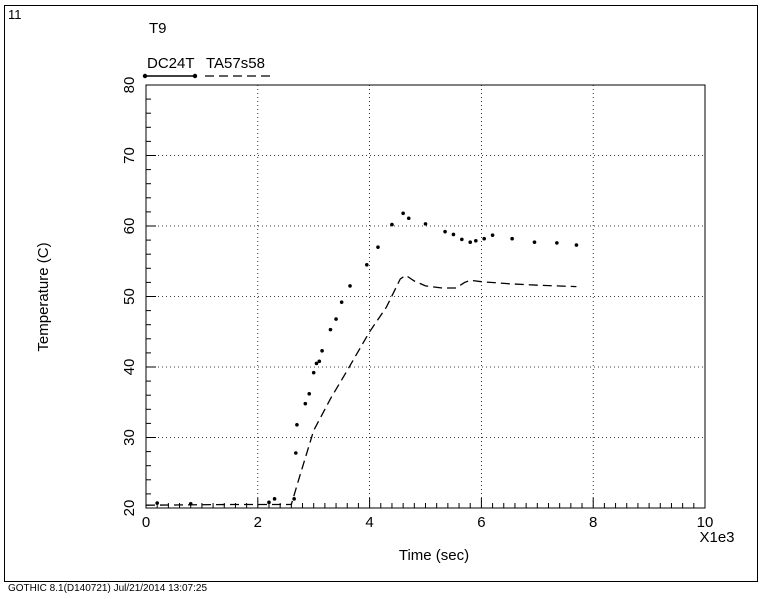 This screenshot has height=599, width=764. Describe the element at coordinates (158, 28) in the screenshot. I see `chart-title: T9` at that location.